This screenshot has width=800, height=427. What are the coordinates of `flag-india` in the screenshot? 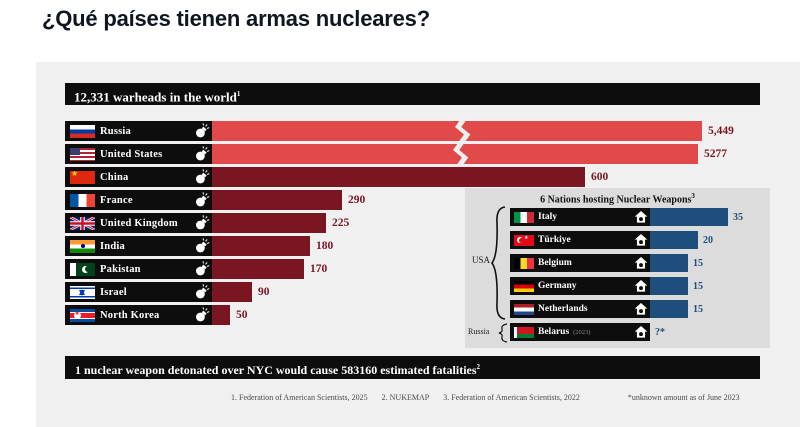 It's located at (82, 246).